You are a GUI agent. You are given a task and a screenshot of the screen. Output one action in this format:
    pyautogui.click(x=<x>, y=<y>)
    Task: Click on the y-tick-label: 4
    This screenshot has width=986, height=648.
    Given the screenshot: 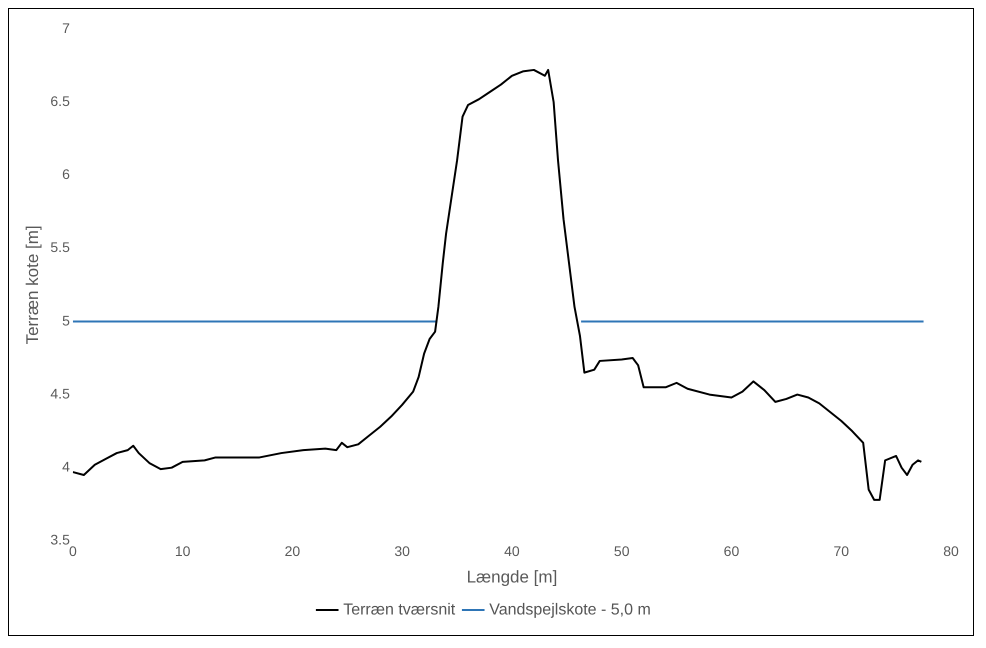 What is the action you would take?
    pyautogui.click(x=66, y=466)
    